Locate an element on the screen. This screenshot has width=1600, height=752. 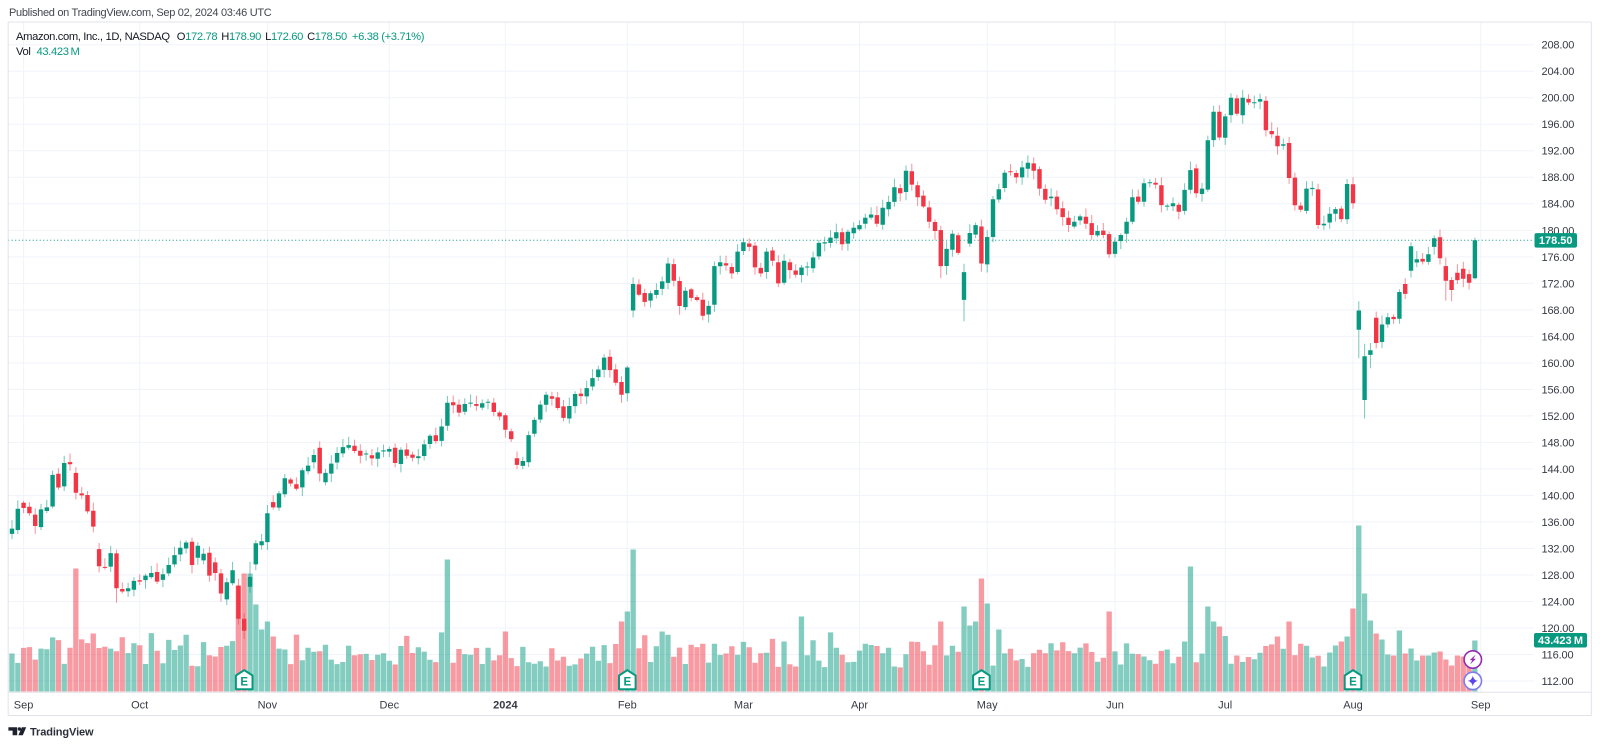
svg-text: Apr is located at coordinates (859, 706).